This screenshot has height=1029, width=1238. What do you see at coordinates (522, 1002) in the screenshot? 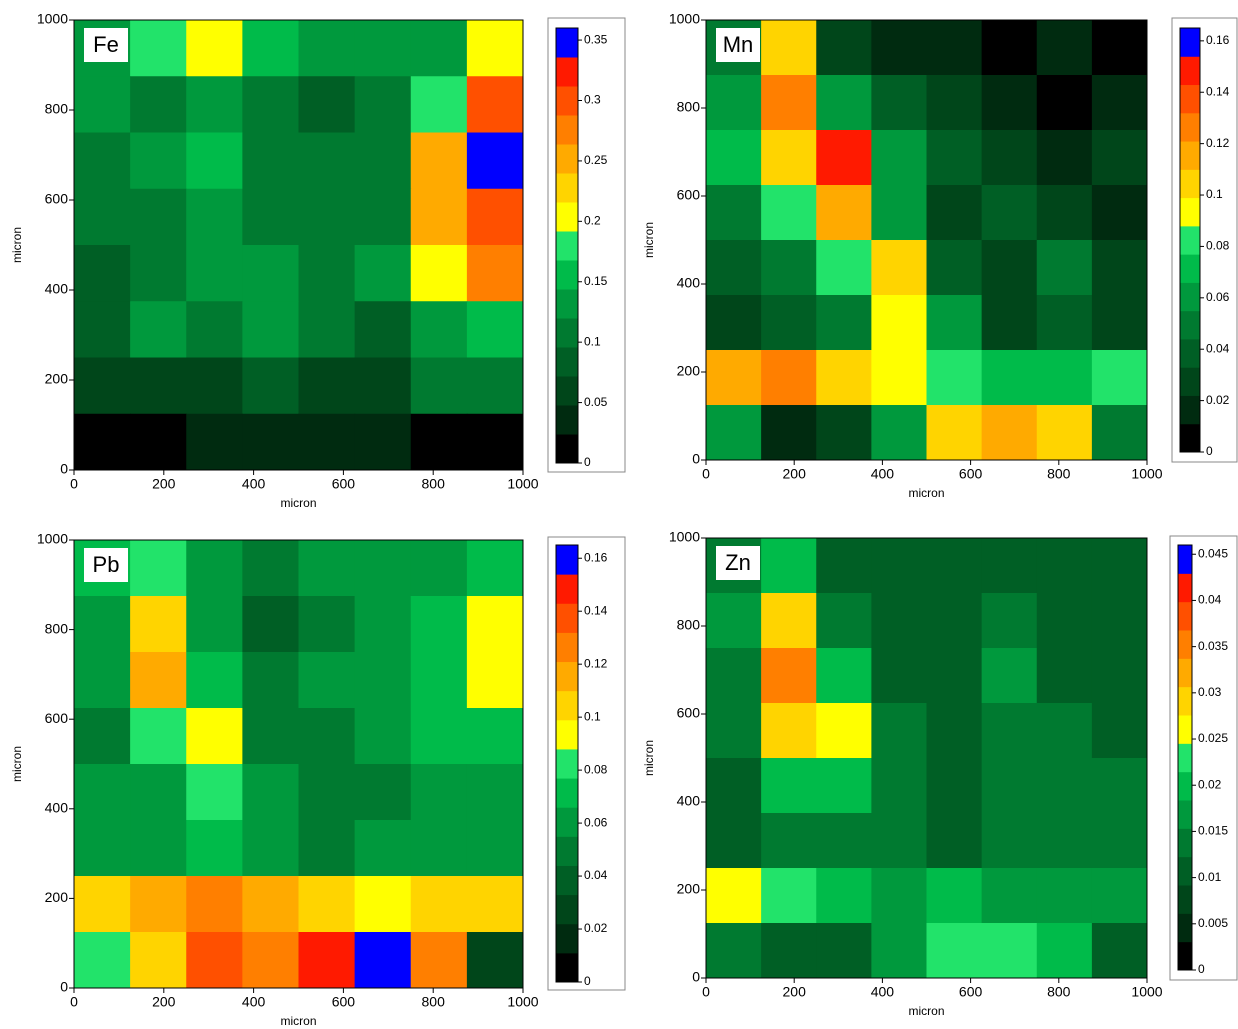
I see `x-tick-label: 1000` at bounding box center [522, 1002].